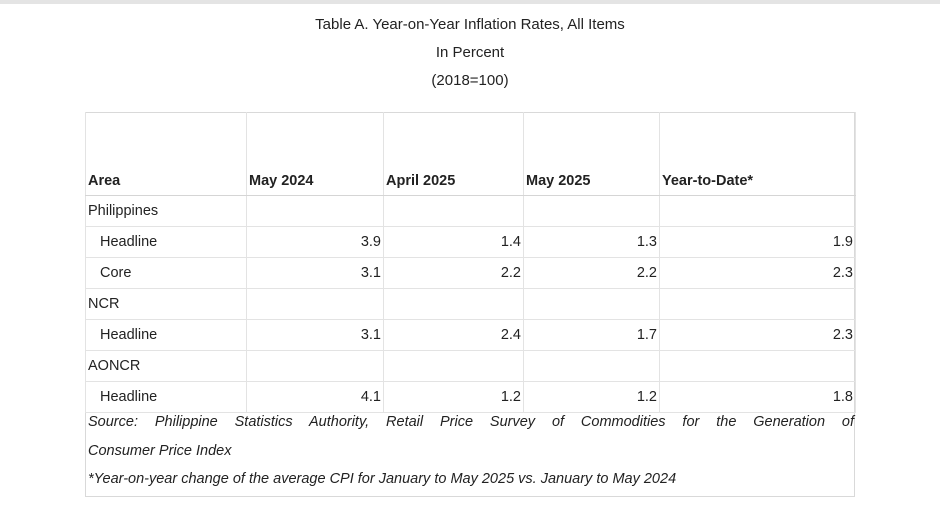 The image size is (940, 529). I want to click on table-row: Headline 3.9 1.4 1.3 1.9, so click(470, 242).